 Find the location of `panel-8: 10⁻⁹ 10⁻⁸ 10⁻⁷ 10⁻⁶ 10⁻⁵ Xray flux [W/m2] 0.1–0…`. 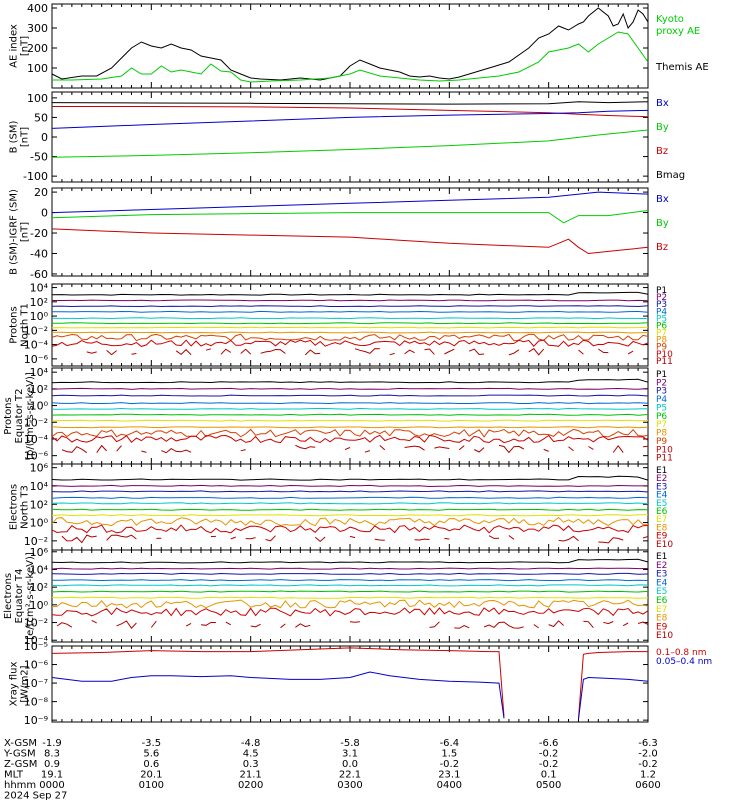

panel-8: 10⁻⁹ 10⁻⁸ 10⁻⁷ 10⁻⁶ 10⁻⁵ Xray flux [W/m2] 0.1–0… is located at coordinates (361, 683).